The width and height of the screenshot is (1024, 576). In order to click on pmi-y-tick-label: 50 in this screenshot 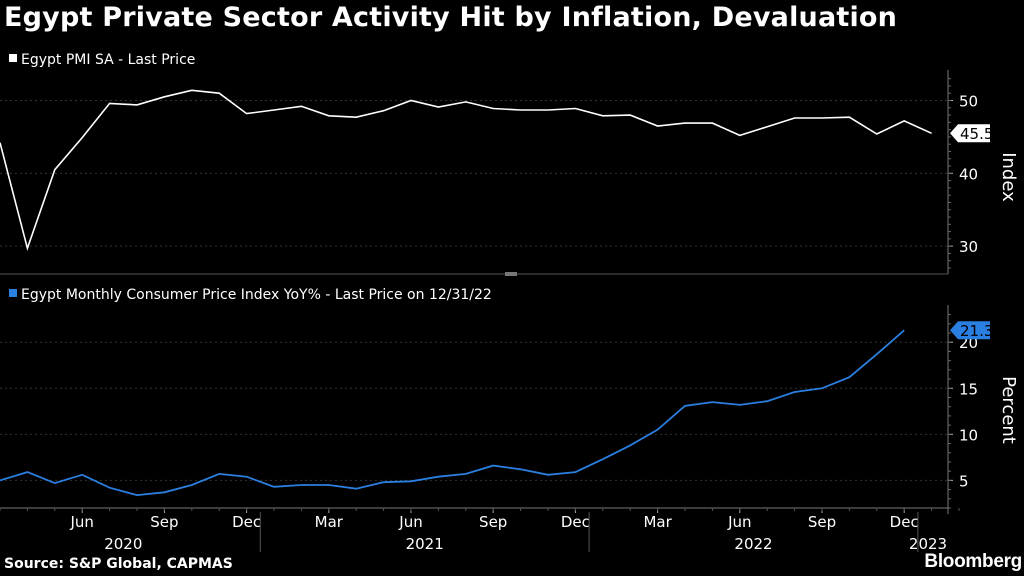, I will do `click(968, 101)`.